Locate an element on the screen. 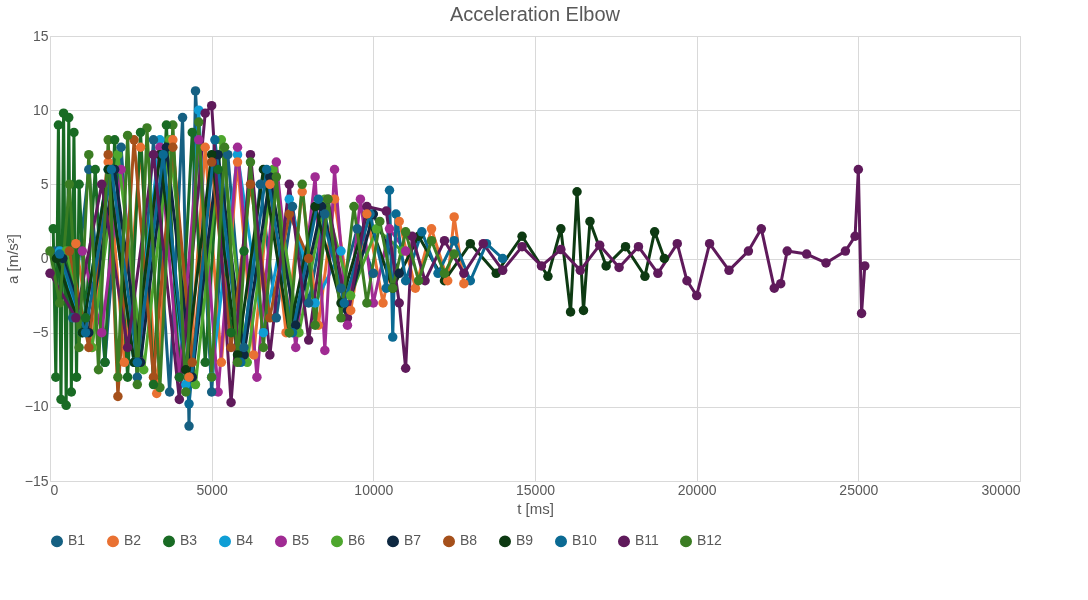 The height and width of the screenshot is (600, 1088). y-tick-label: 5 is located at coordinates (44, 183).